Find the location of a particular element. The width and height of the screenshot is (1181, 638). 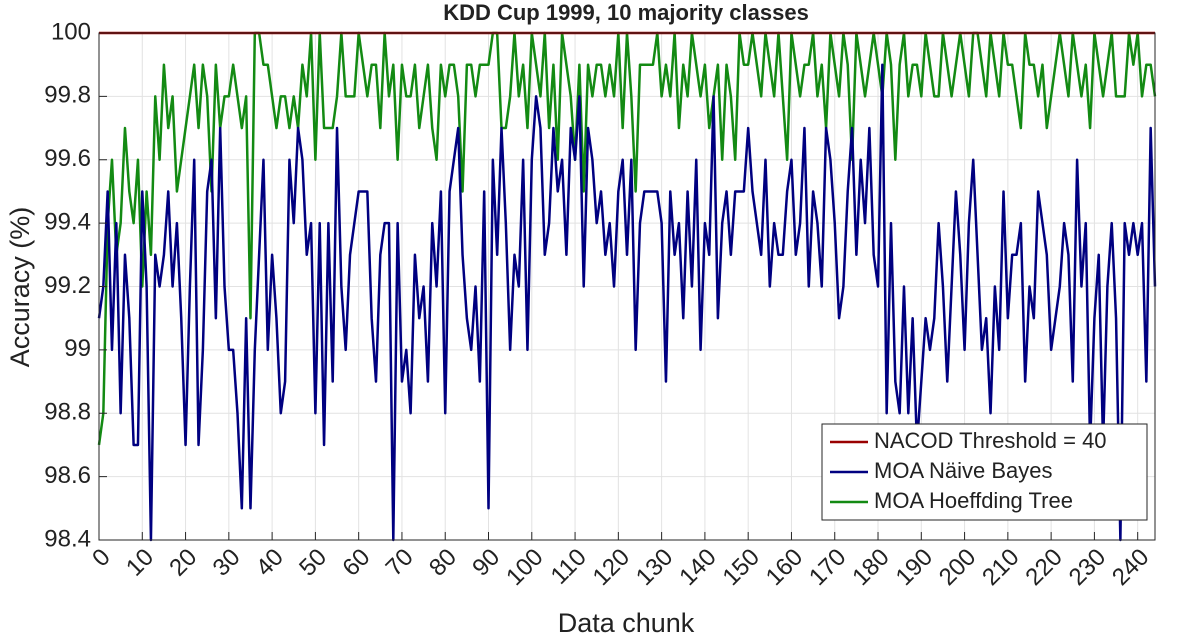

y-tick-label: 99.6 is located at coordinates (67, 158).